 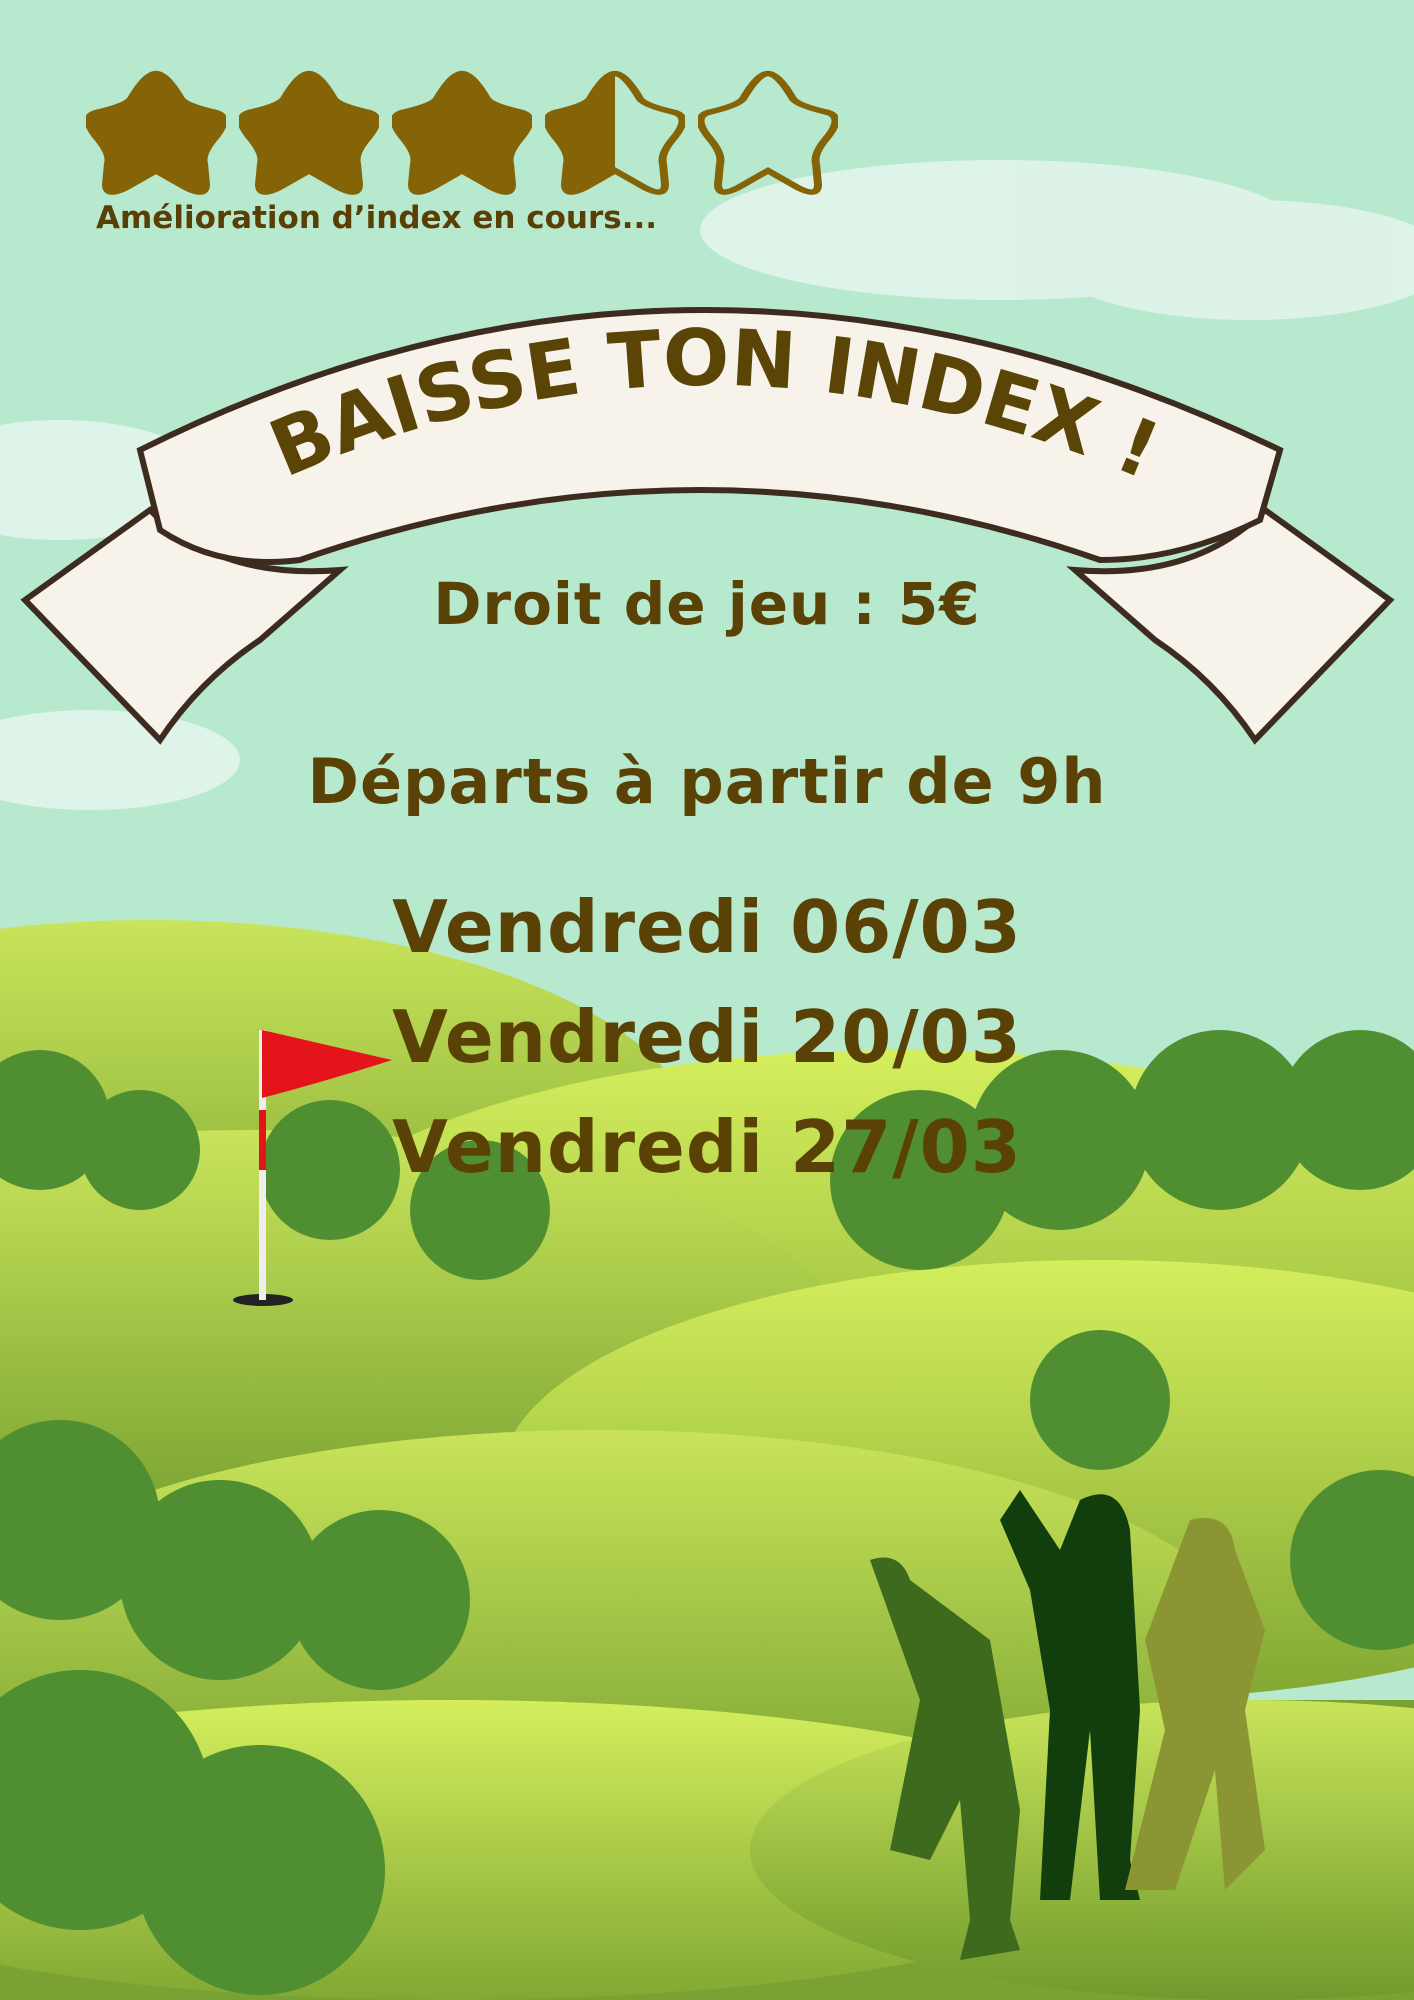 What do you see at coordinates (707, 604) in the screenshot?
I see `entry-fee: Droit de jeu : 5€` at bounding box center [707, 604].